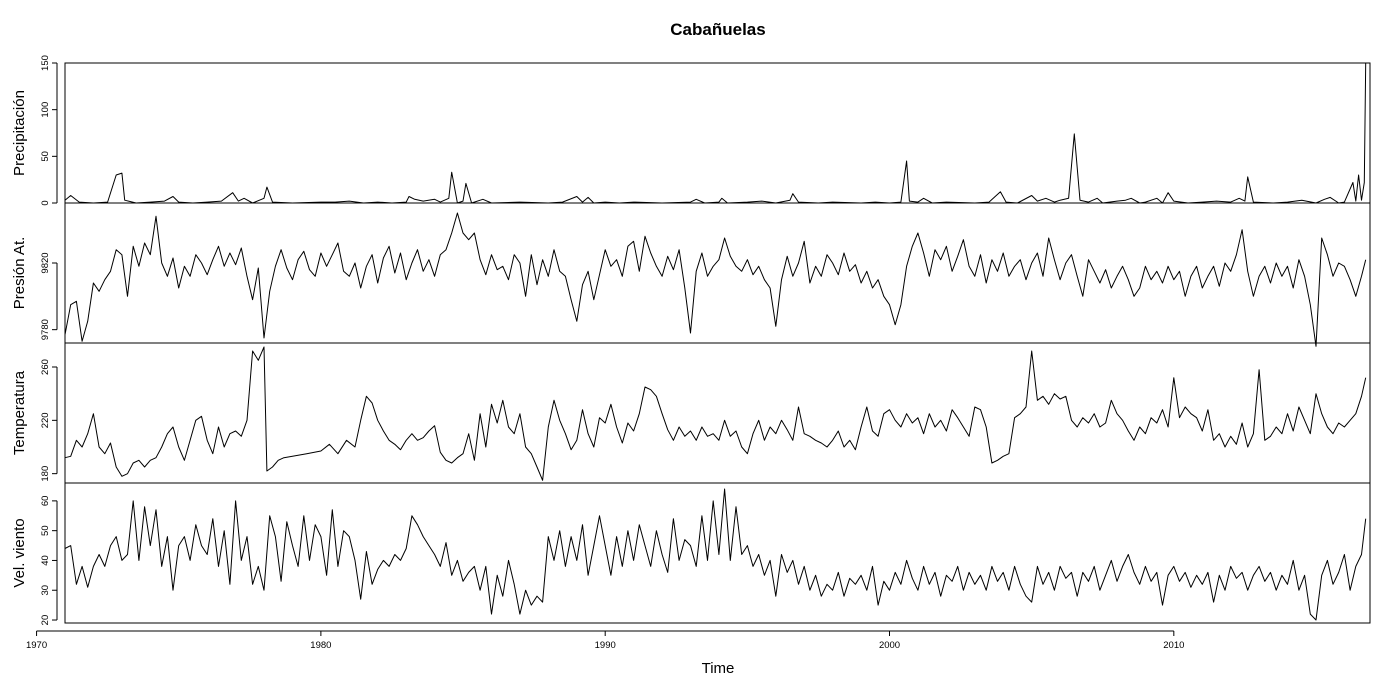 The image size is (1400, 700). I want to click on y-axis-vel-viento: 20 30 40 50 60, so click(49, 561).